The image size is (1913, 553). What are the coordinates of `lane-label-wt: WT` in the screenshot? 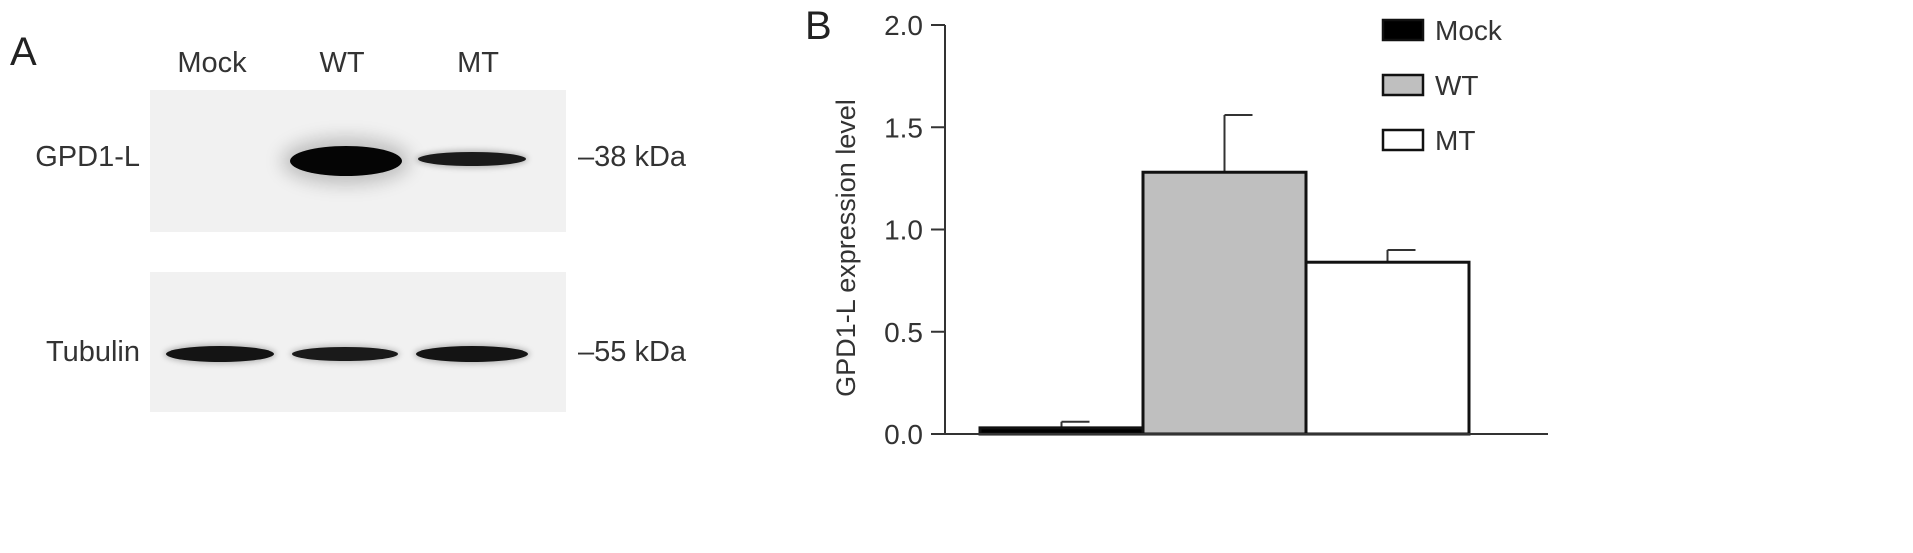 It's located at (342, 63).